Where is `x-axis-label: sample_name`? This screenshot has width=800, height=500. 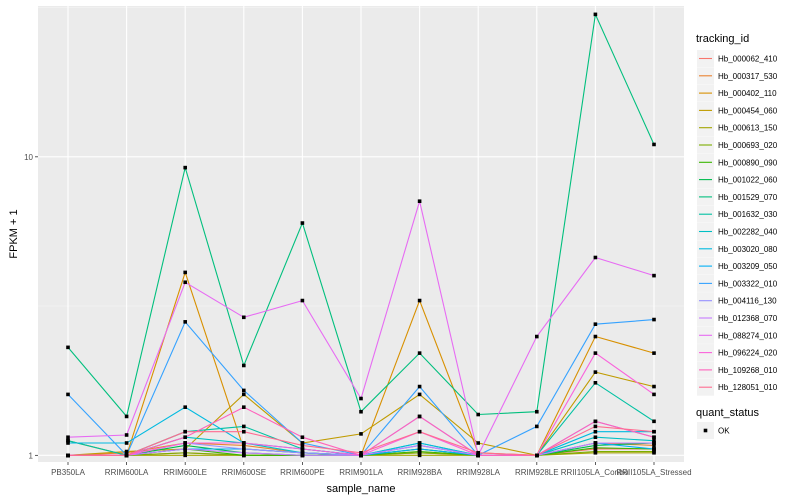
x-axis-label: sample_name is located at coordinates (360, 489).